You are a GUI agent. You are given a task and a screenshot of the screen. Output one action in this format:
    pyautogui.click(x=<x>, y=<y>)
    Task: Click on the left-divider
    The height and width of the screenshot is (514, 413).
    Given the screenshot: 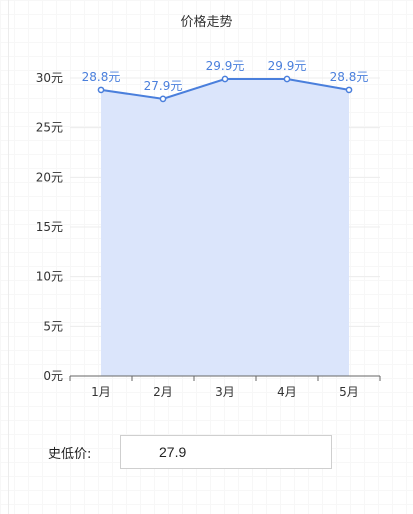 What is the action you would take?
    pyautogui.click(x=8, y=257)
    